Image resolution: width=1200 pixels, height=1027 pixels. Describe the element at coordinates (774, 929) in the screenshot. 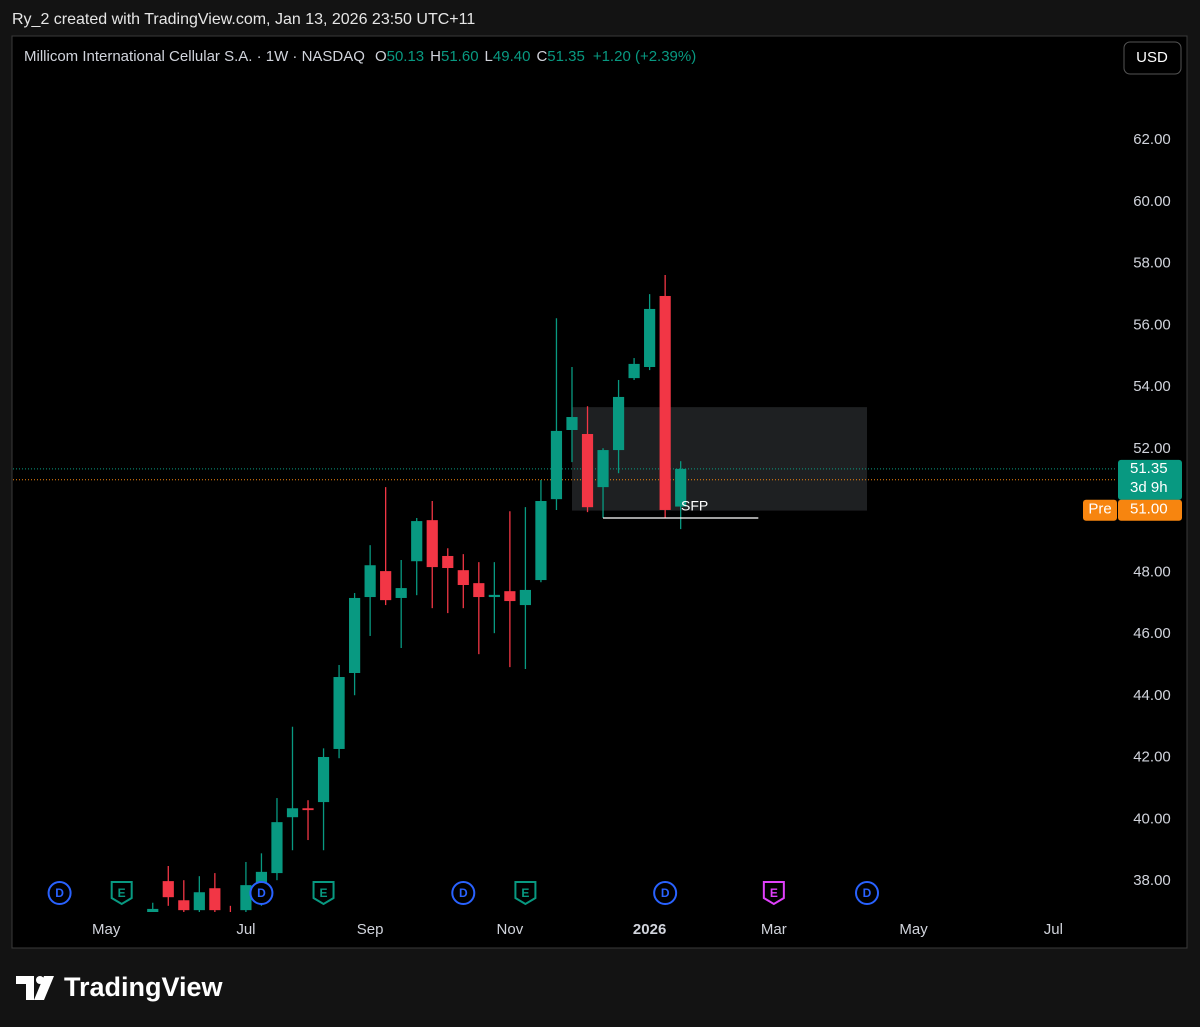

I see `x-tick-label: Mar` at that location.